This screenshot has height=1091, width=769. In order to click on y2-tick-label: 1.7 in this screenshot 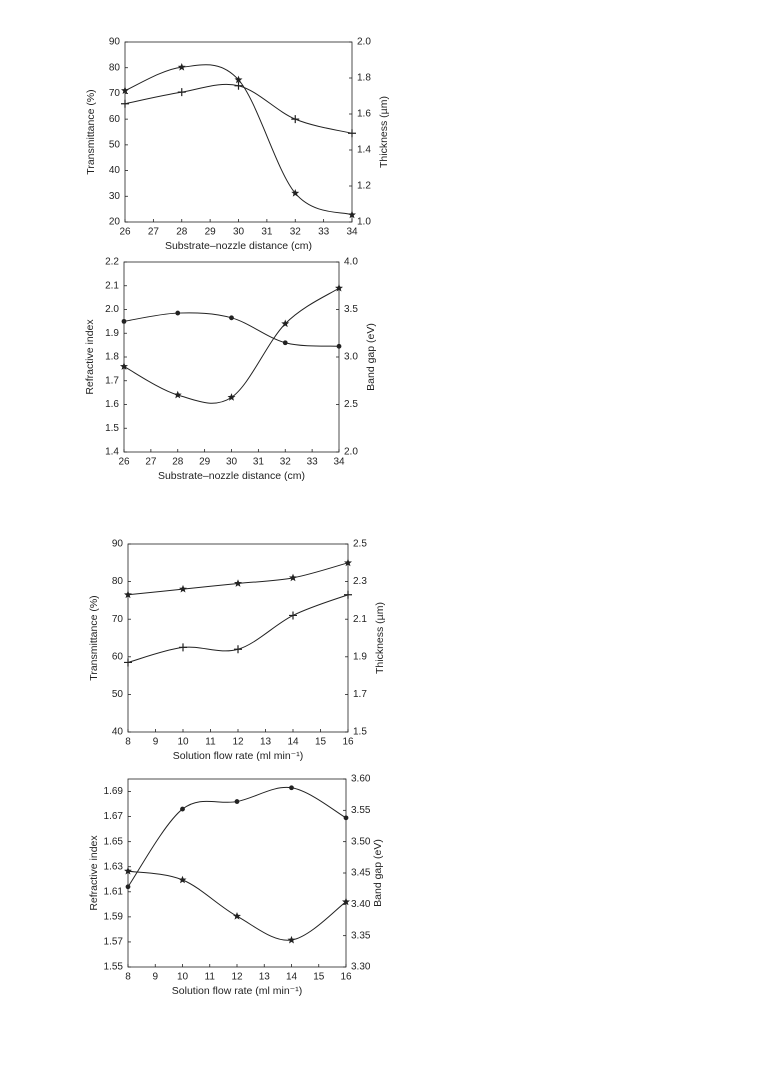, I will do `click(360, 694)`.